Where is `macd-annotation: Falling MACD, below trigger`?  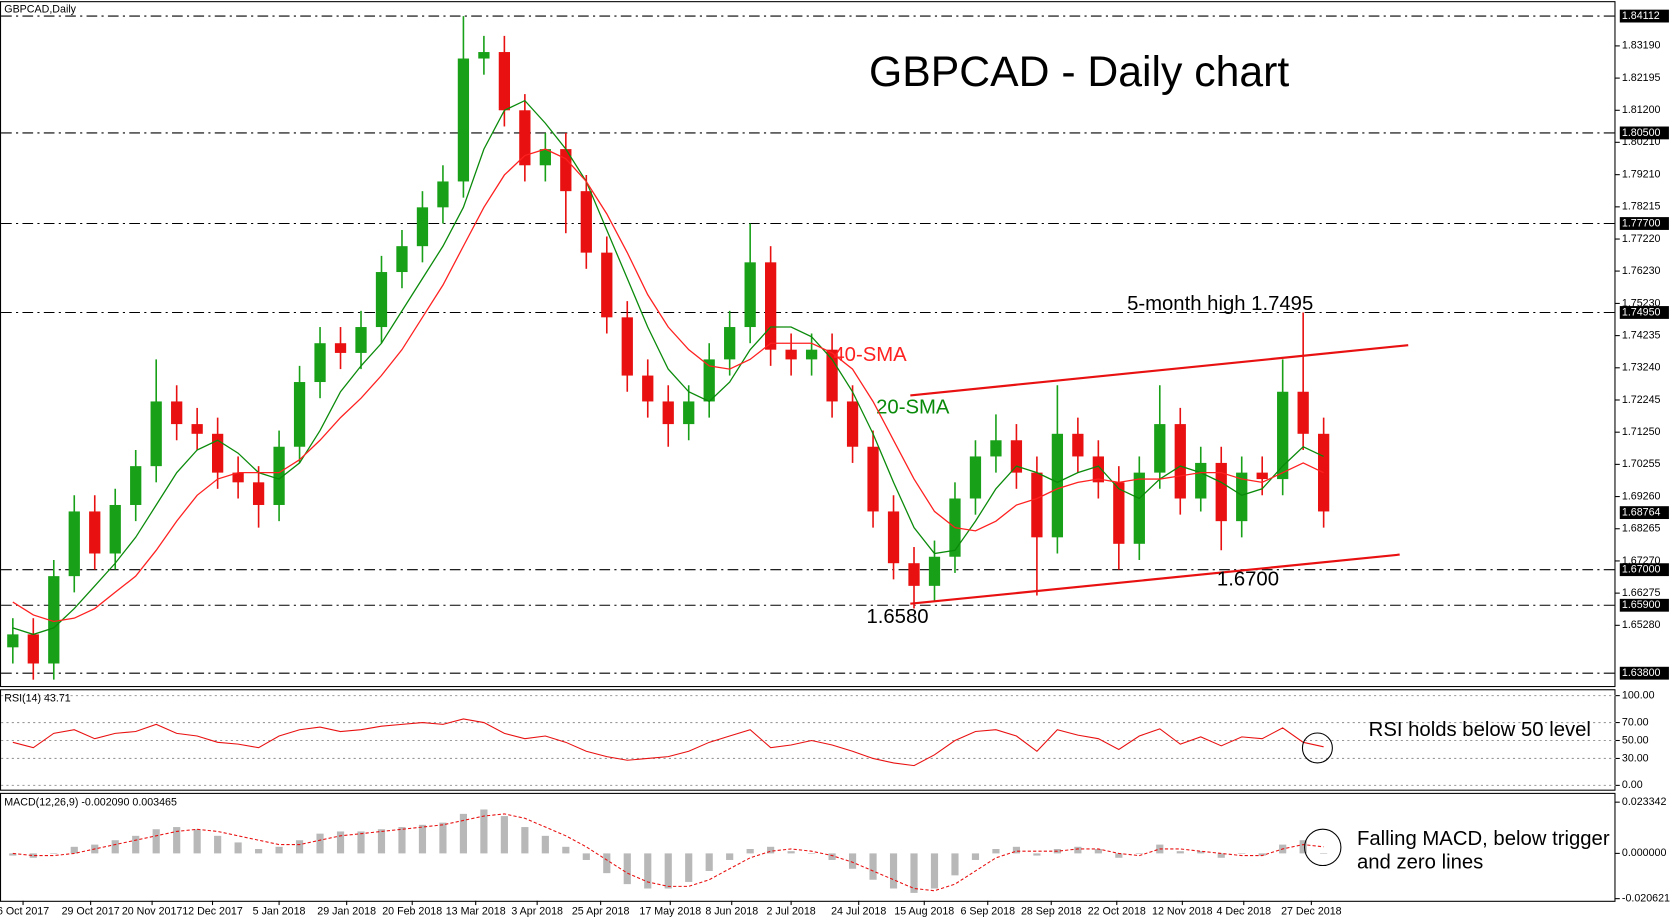
macd-annotation: Falling MACD, below trigger is located at coordinates (1483, 839).